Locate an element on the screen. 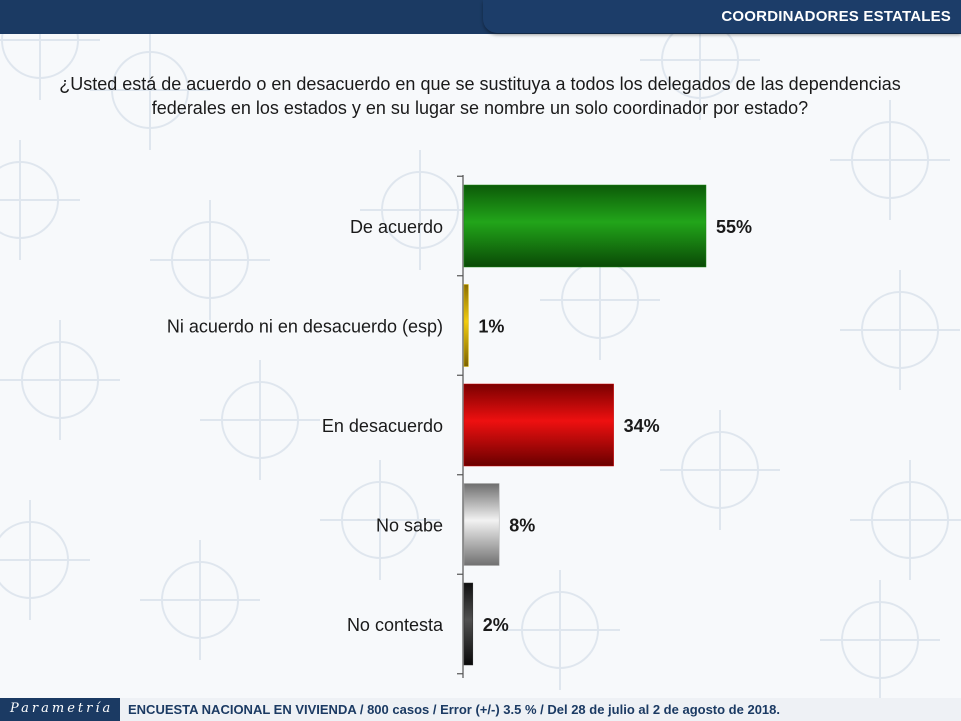 The image size is (961, 721). section-title: COORDINADORES ESTATALES is located at coordinates (836, 16).